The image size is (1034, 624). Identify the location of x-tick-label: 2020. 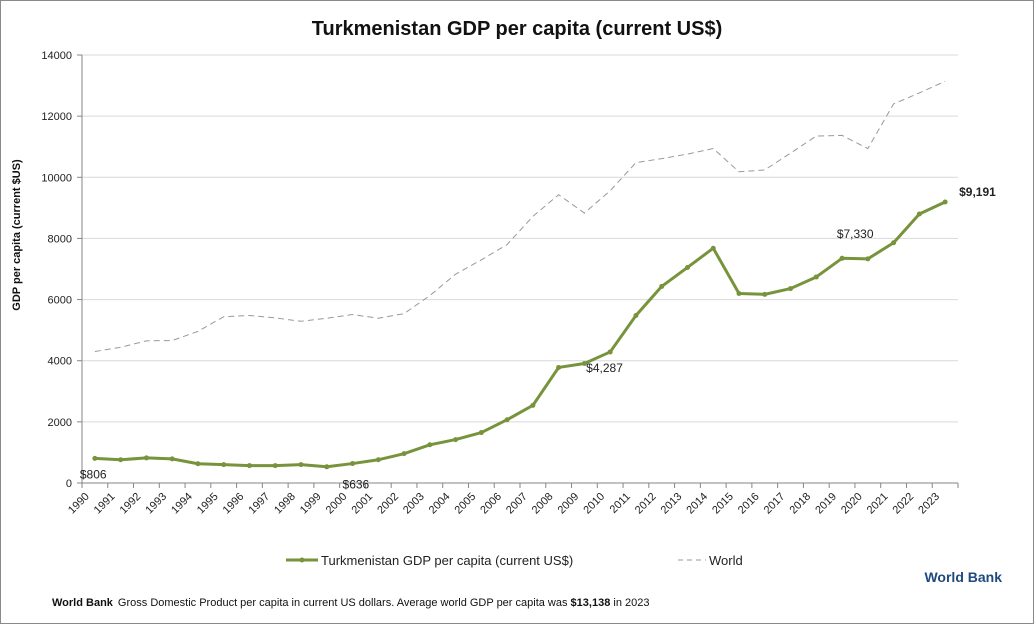
(852, 504).